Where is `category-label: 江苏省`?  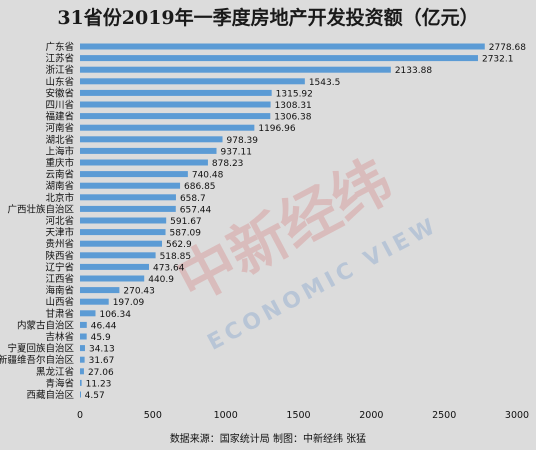 category-label: 江苏省 is located at coordinates (59, 59).